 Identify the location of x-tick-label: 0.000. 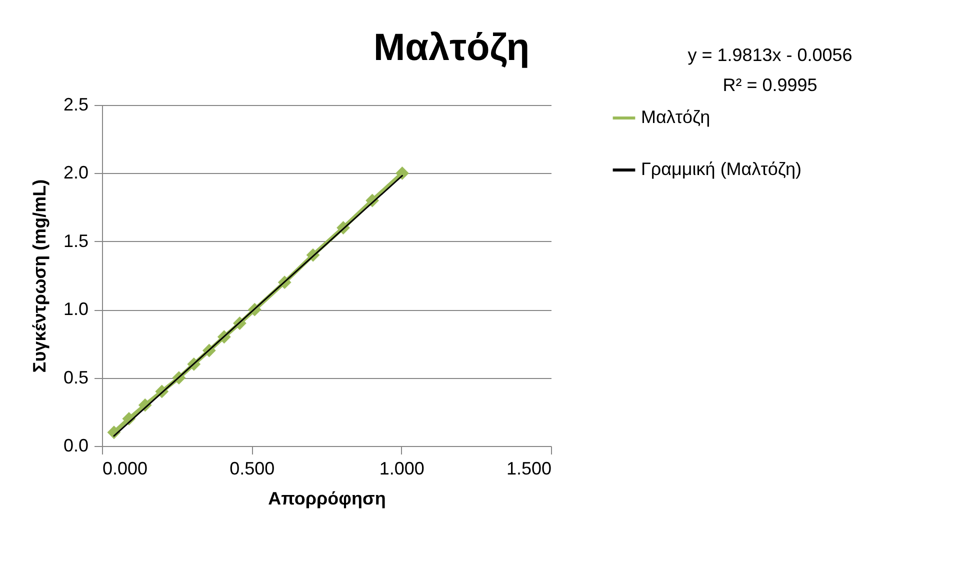
(125, 468).